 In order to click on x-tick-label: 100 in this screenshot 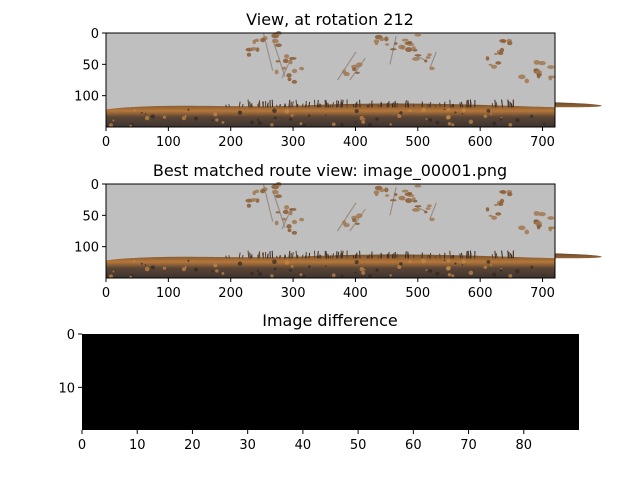, I will do `click(168, 293)`.